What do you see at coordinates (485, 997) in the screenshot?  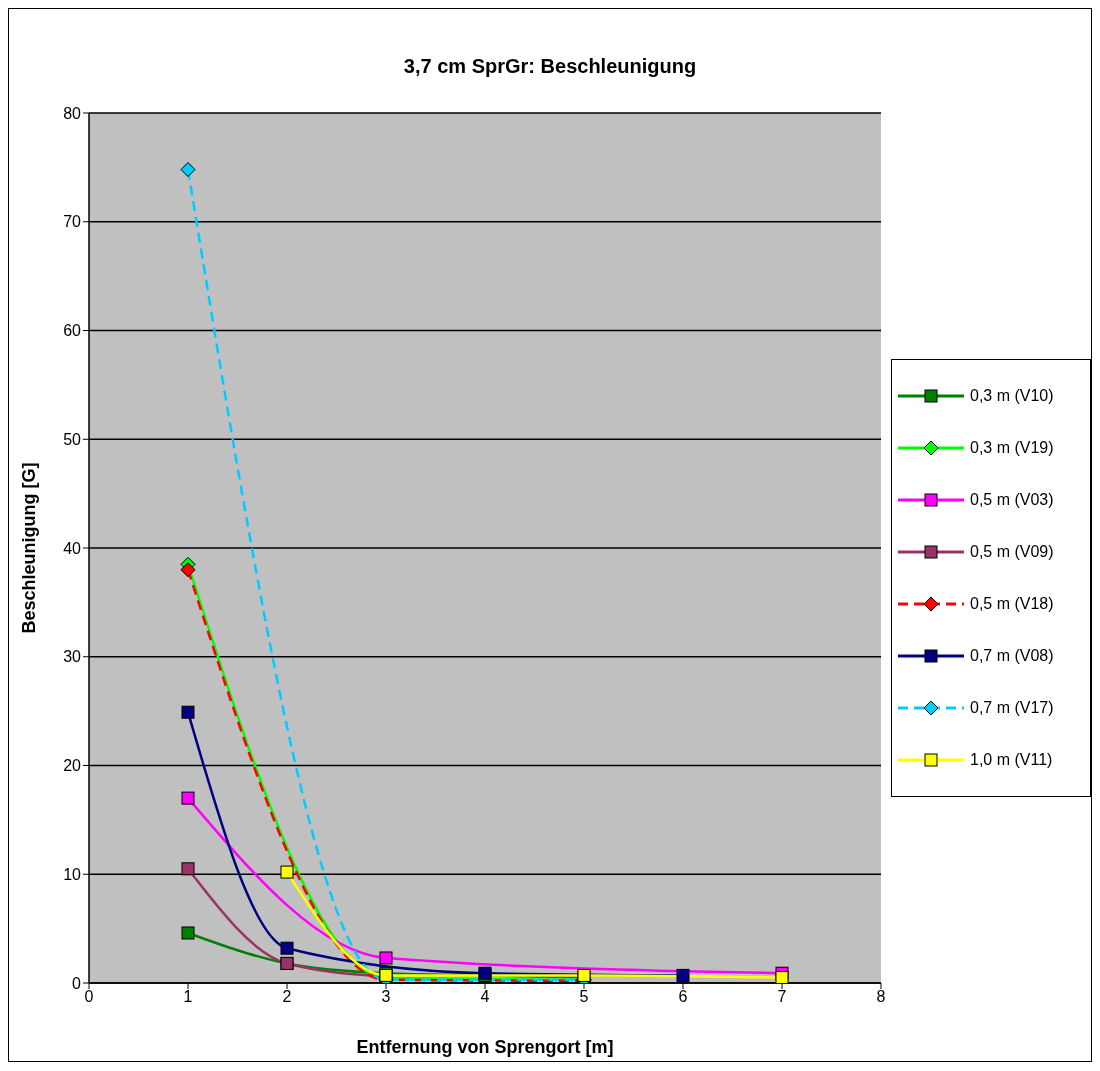 I see `x-tick-label: 4` at bounding box center [485, 997].